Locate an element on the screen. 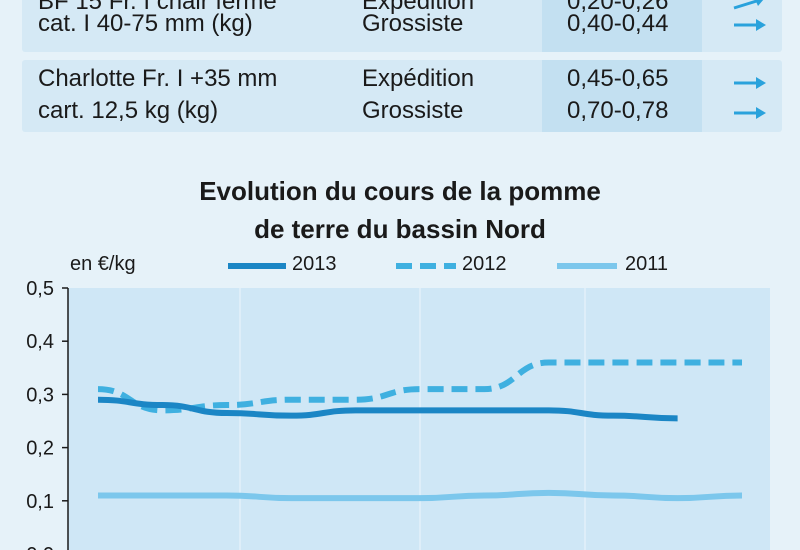 Image resolution: width=800 pixels, height=550 pixels. price-range: 0,70-0,78 is located at coordinates (618, 110).